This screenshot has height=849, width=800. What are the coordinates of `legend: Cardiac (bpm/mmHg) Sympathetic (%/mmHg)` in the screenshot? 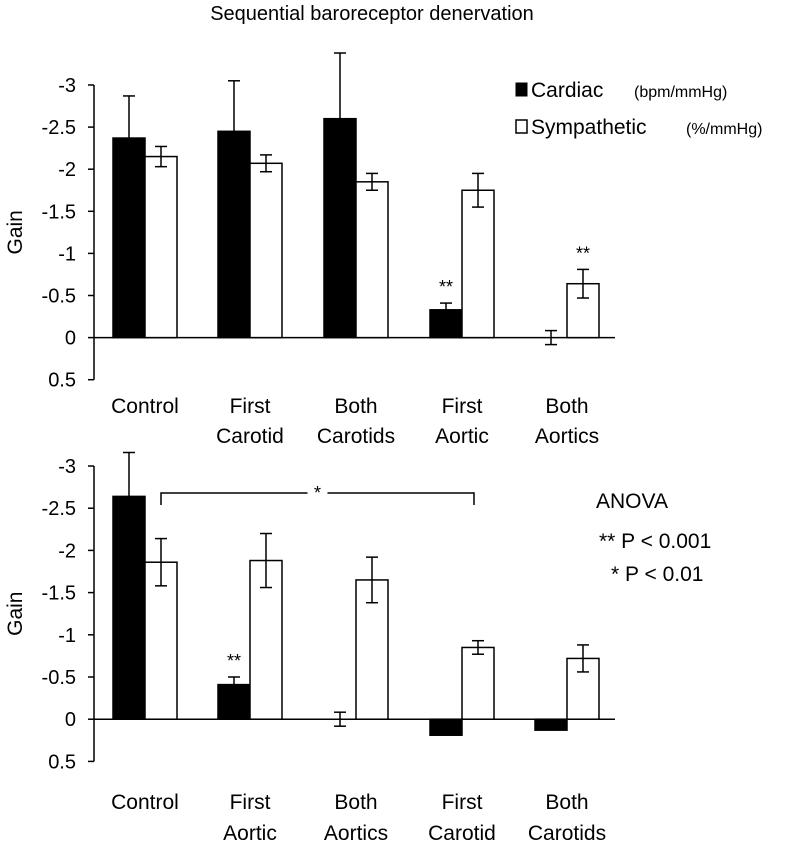 It's located at (638, 109).